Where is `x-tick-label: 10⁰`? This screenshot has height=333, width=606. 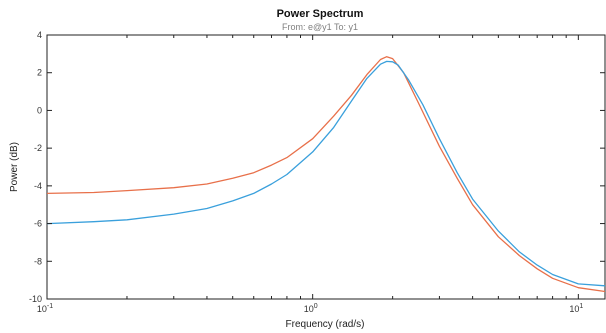
x-tick-label: 10⁰ is located at coordinates (311, 308).